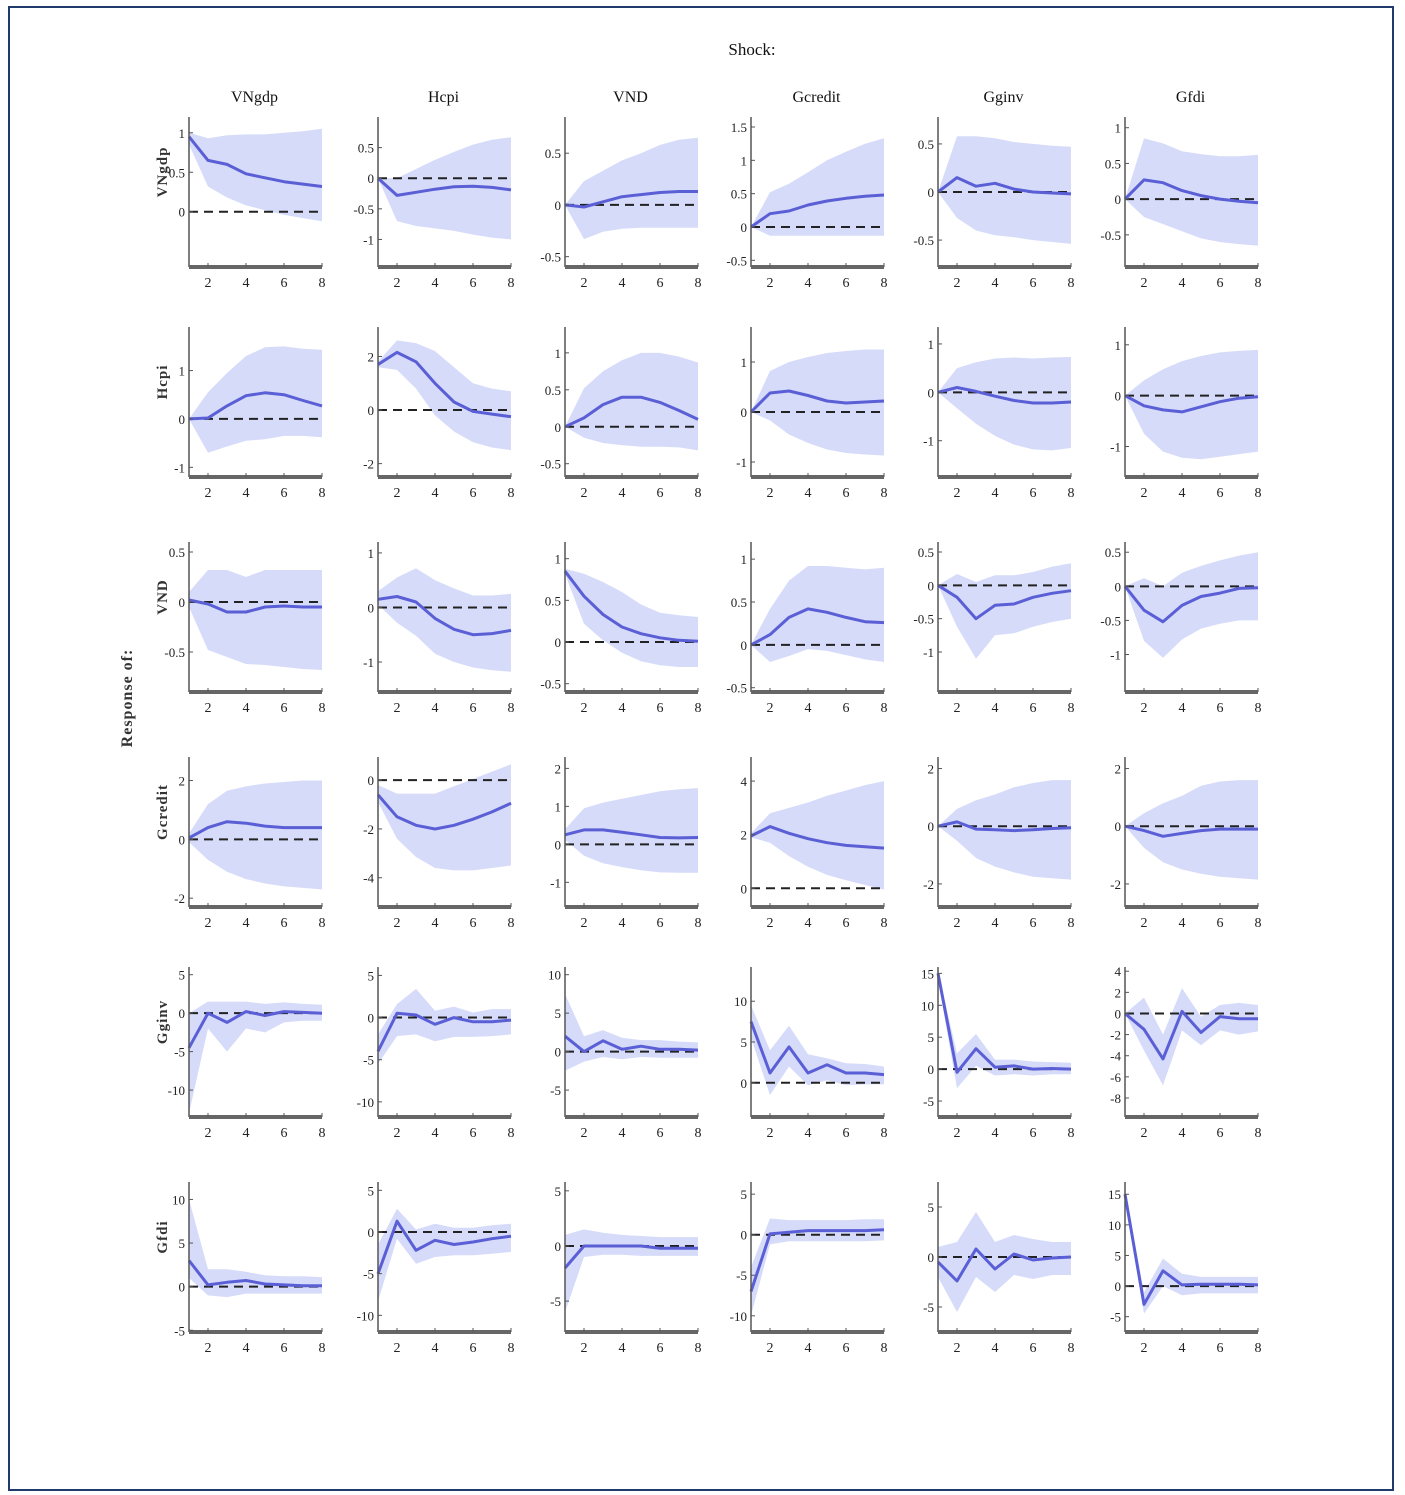 Image resolution: width=1405 pixels, height=1495 pixels. I want to click on irf-panel: -2 0 2 2 4 6 8, so click(250, 844).